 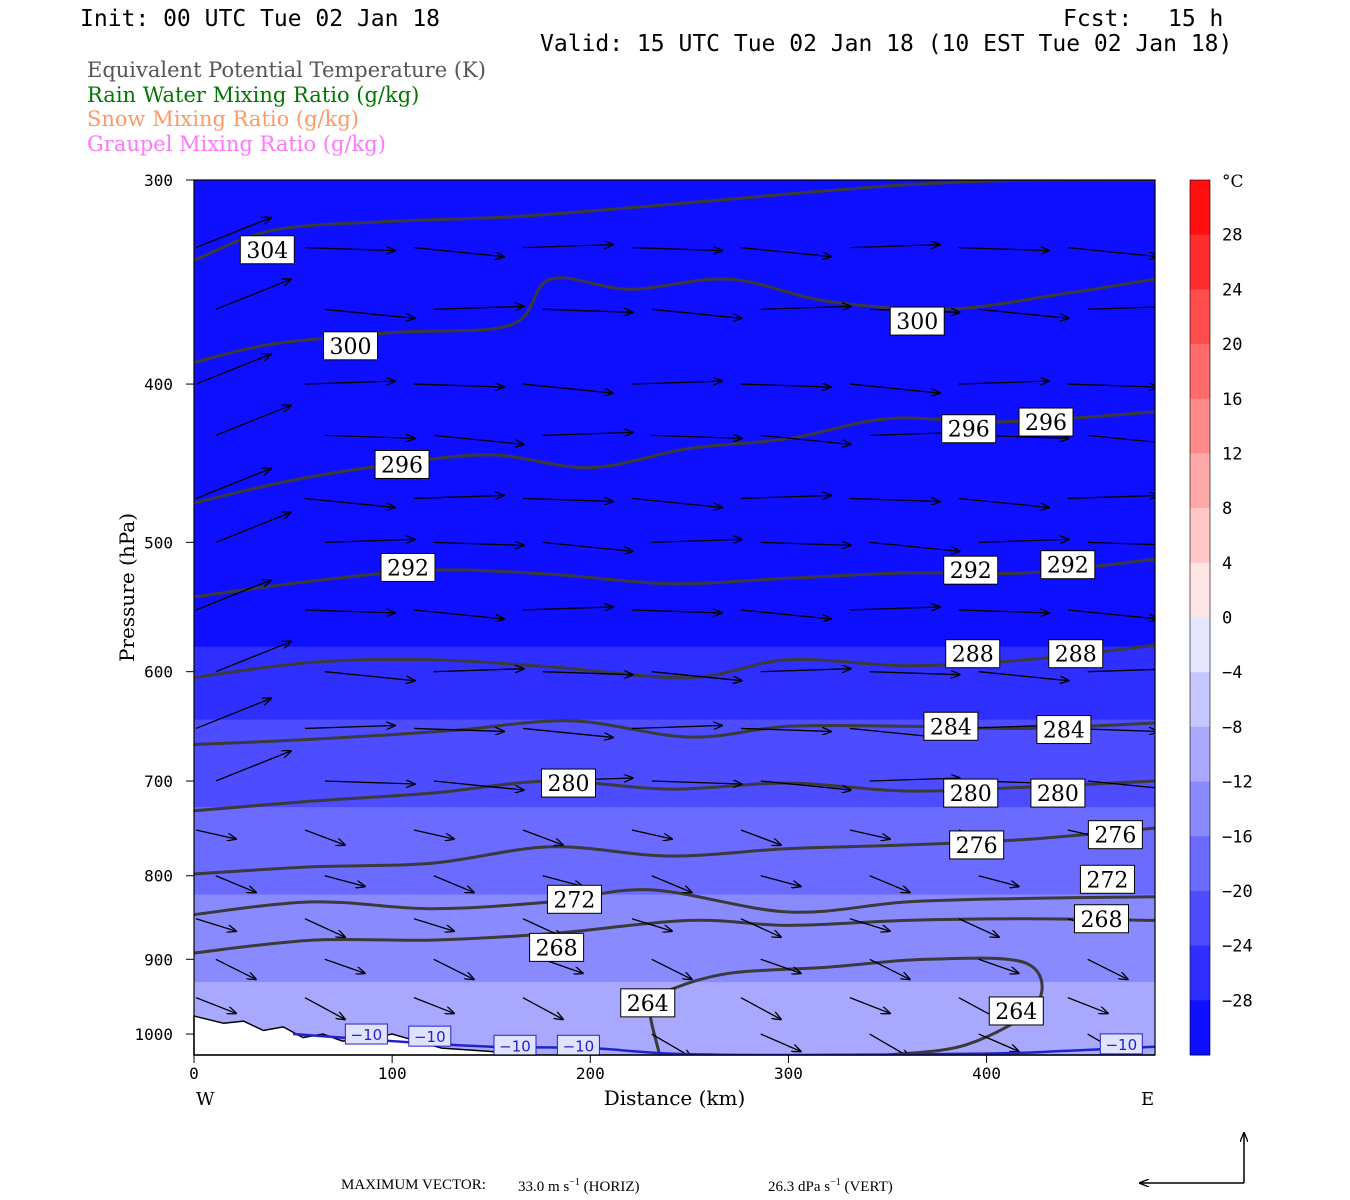 I want to click on contour-label: 280, so click(x=971, y=794).